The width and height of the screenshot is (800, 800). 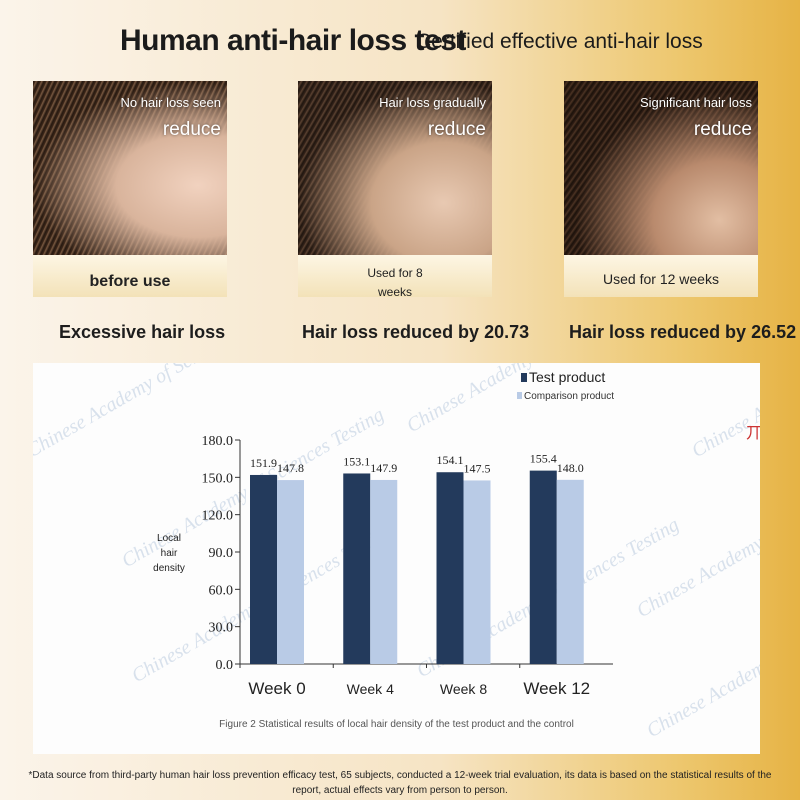 What do you see at coordinates (559, 41) in the screenshot?
I see `page-subtitle: Certified effective anti-hair loss` at bounding box center [559, 41].